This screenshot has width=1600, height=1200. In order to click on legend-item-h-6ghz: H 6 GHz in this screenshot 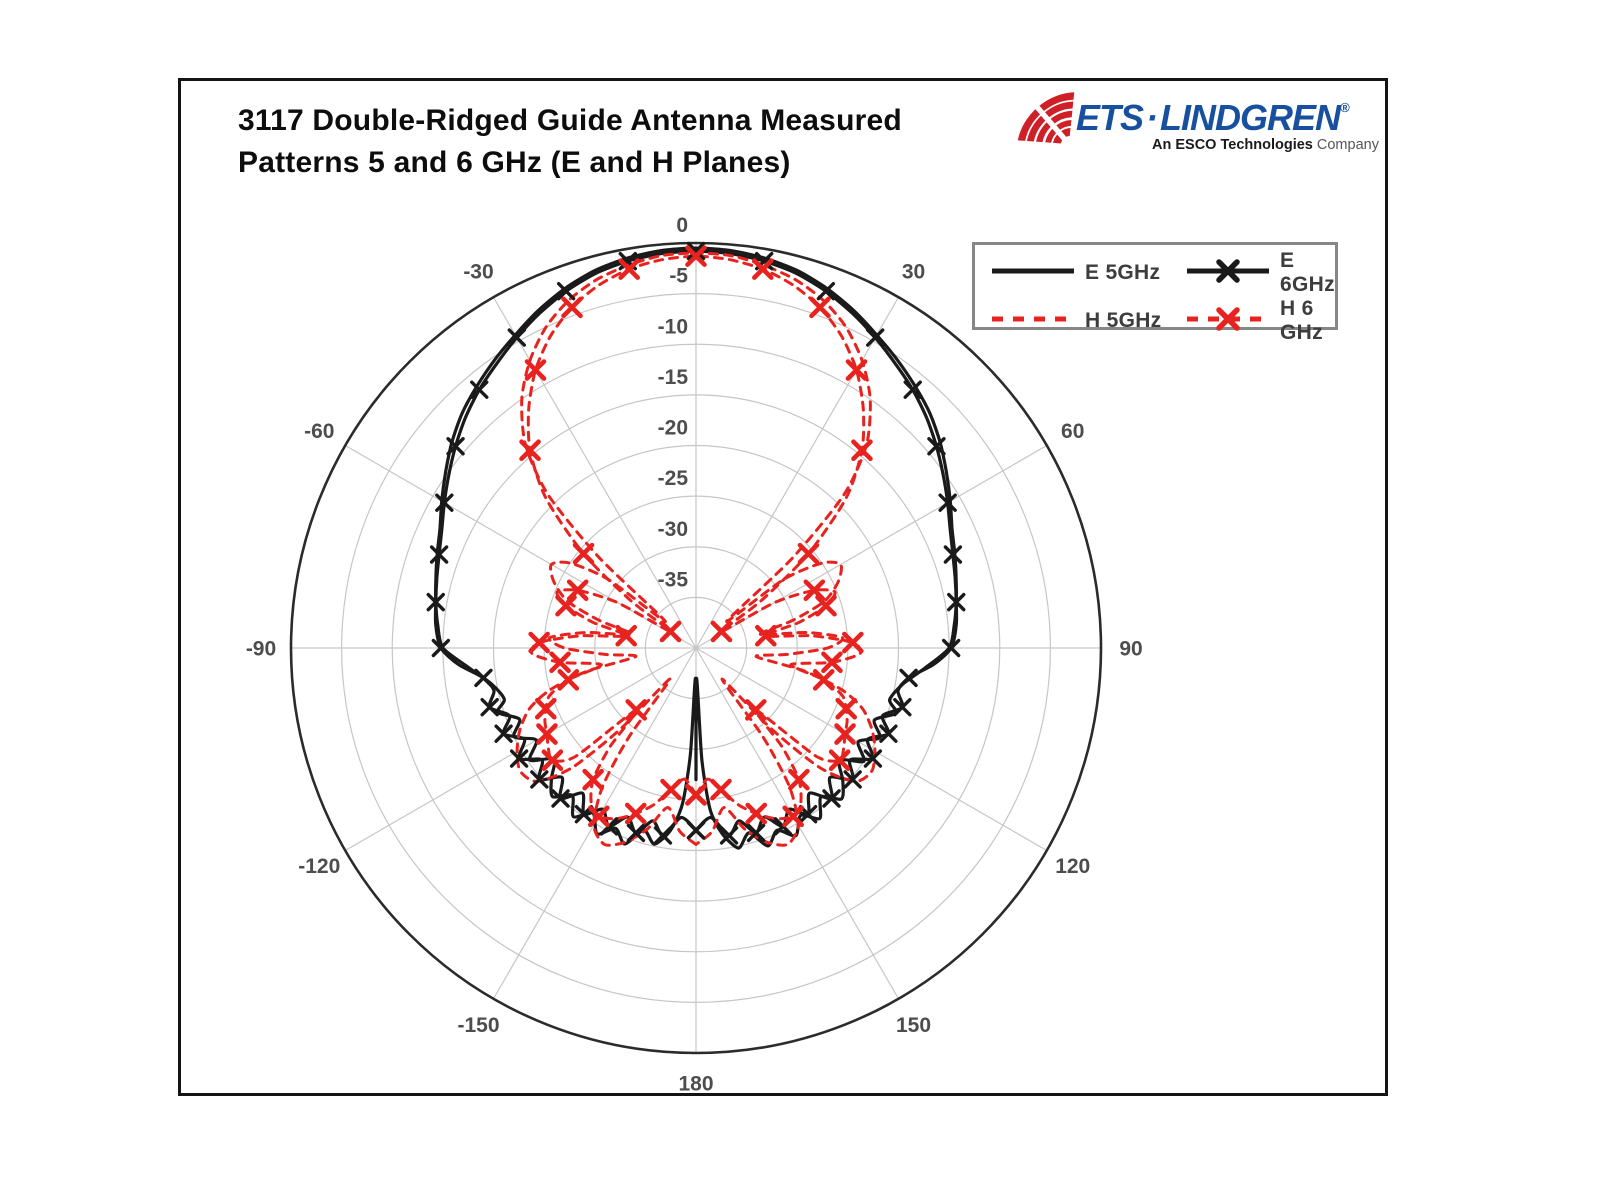, I will do `click(1259, 321)`.